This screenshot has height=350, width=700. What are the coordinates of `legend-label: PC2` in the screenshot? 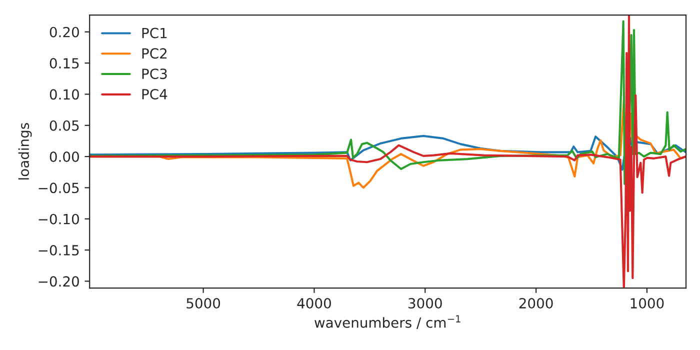 It's located at (154, 53).